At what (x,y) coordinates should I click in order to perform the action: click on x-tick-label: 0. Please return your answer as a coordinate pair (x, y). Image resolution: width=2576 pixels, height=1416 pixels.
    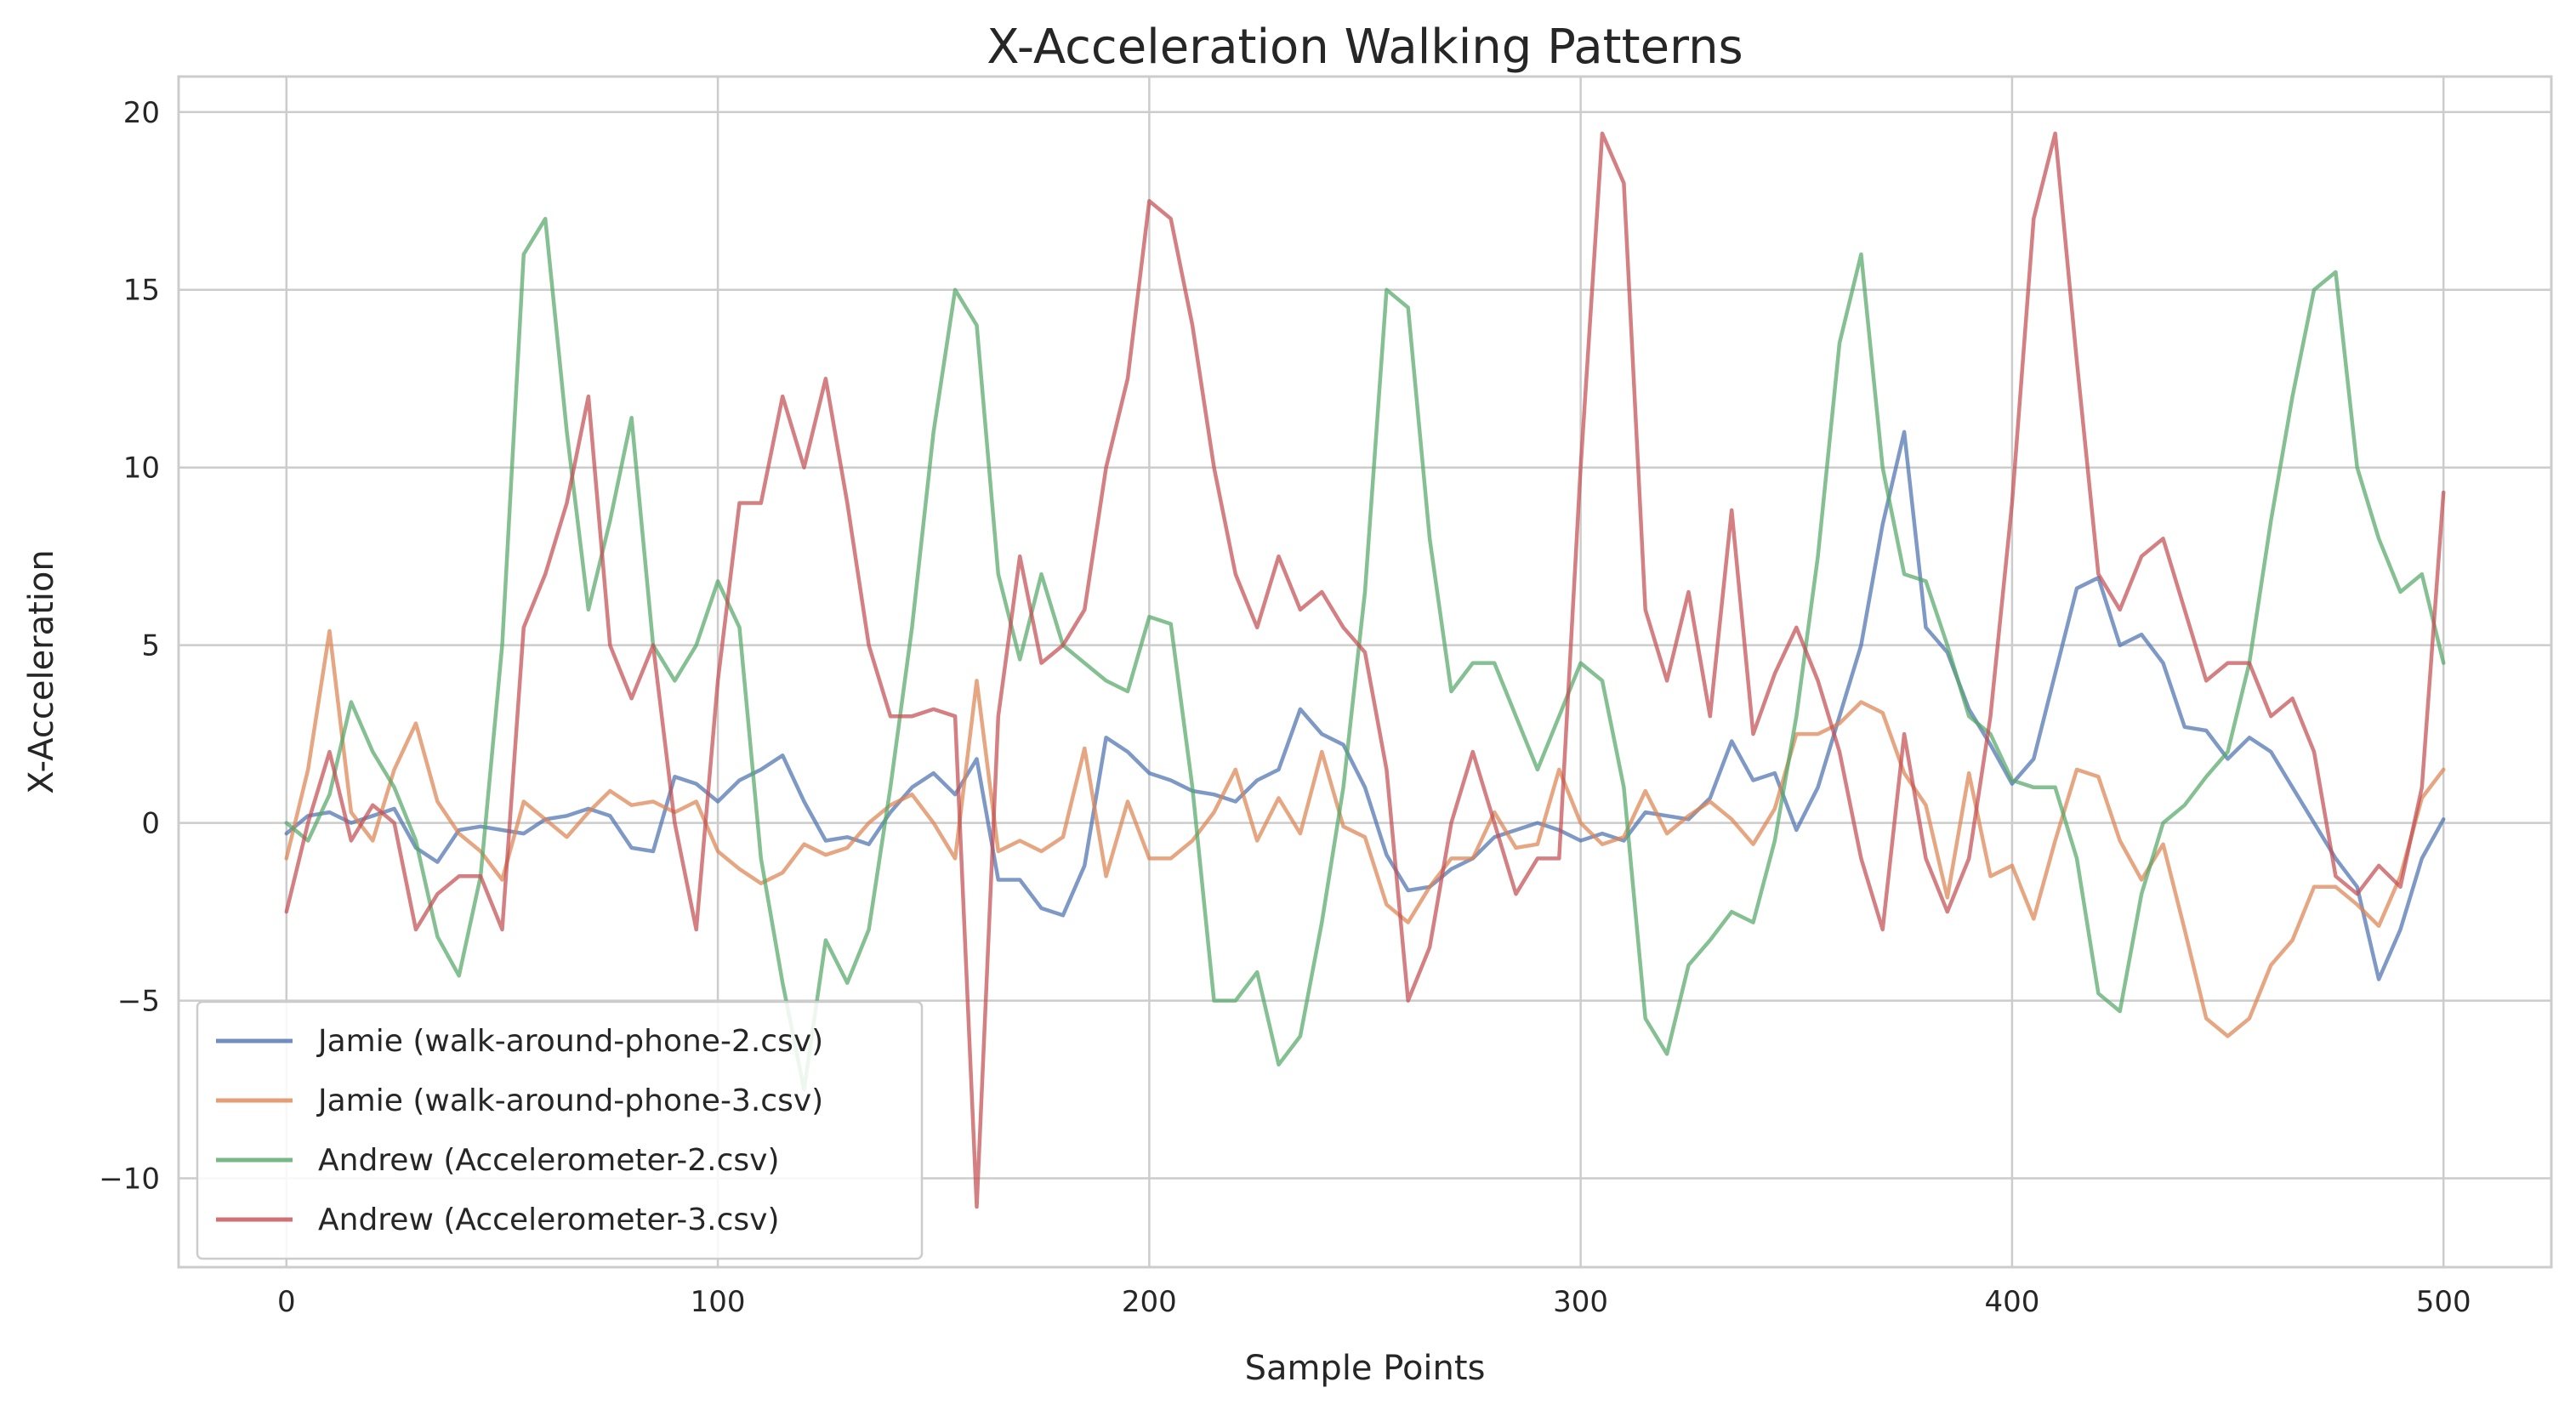
    Looking at the image, I should click on (286, 1302).